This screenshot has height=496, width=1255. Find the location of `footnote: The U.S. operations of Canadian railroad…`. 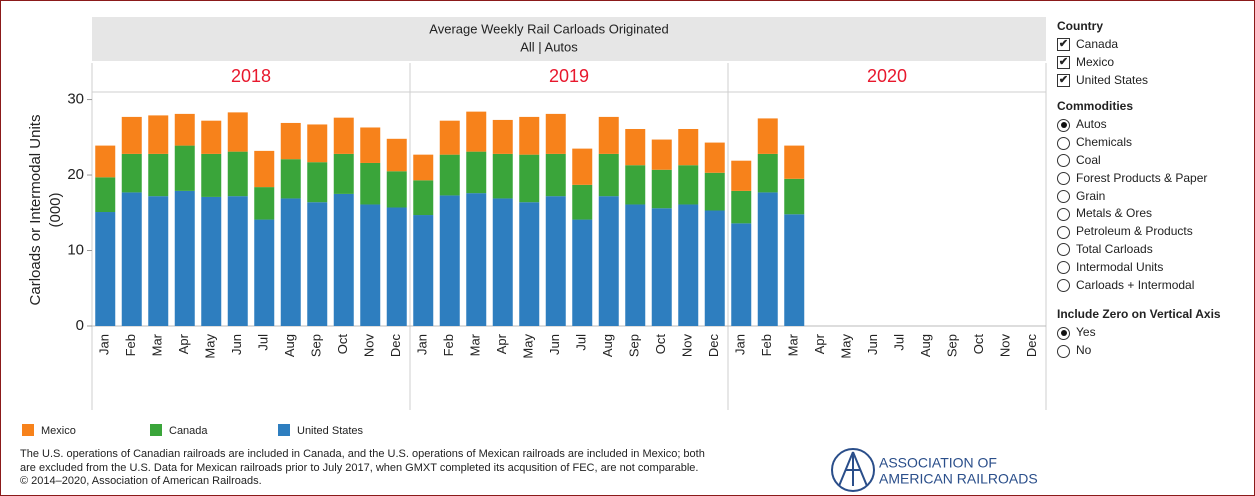

footnote: The U.S. operations of Canadian railroad… is located at coordinates (362, 468).